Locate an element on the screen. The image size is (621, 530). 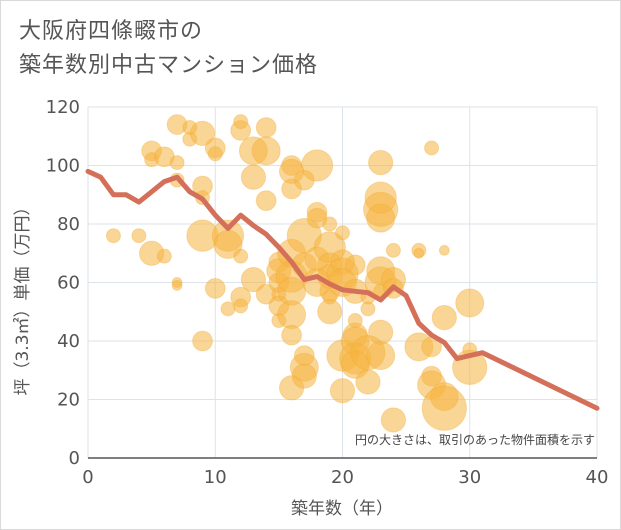
x-axis-label: 築年数（年） is located at coordinates (342, 509).